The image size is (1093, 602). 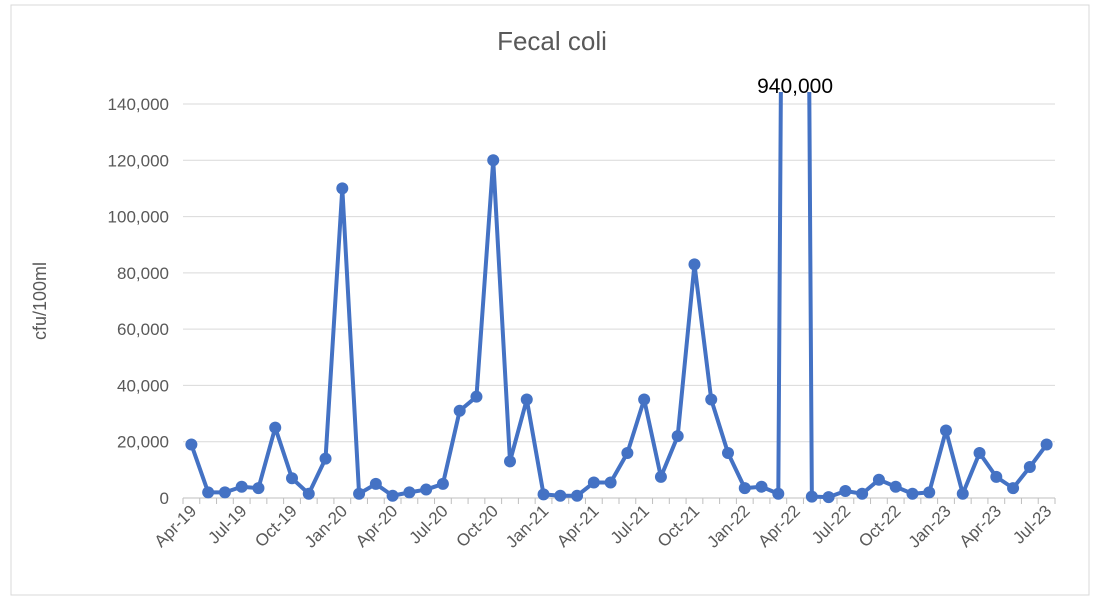 I want to click on y-axis-label: cfu/100ml, so click(x=40, y=301).